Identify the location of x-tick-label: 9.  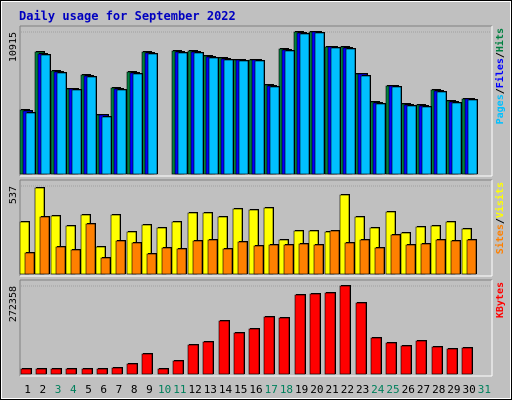
(149, 389).